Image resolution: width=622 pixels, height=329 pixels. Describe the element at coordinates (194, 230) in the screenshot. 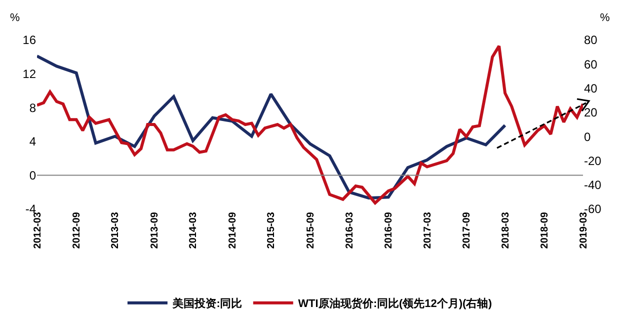

I see `x-tick-label: 2014-03` at that location.